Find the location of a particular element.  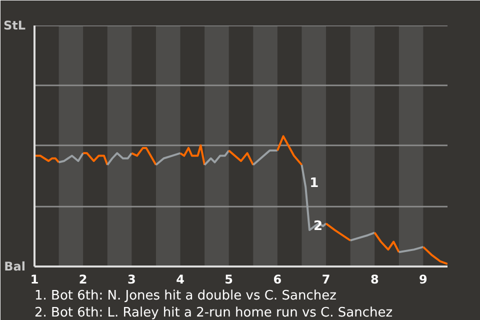

x-tick-label: 2 is located at coordinates (83, 279).